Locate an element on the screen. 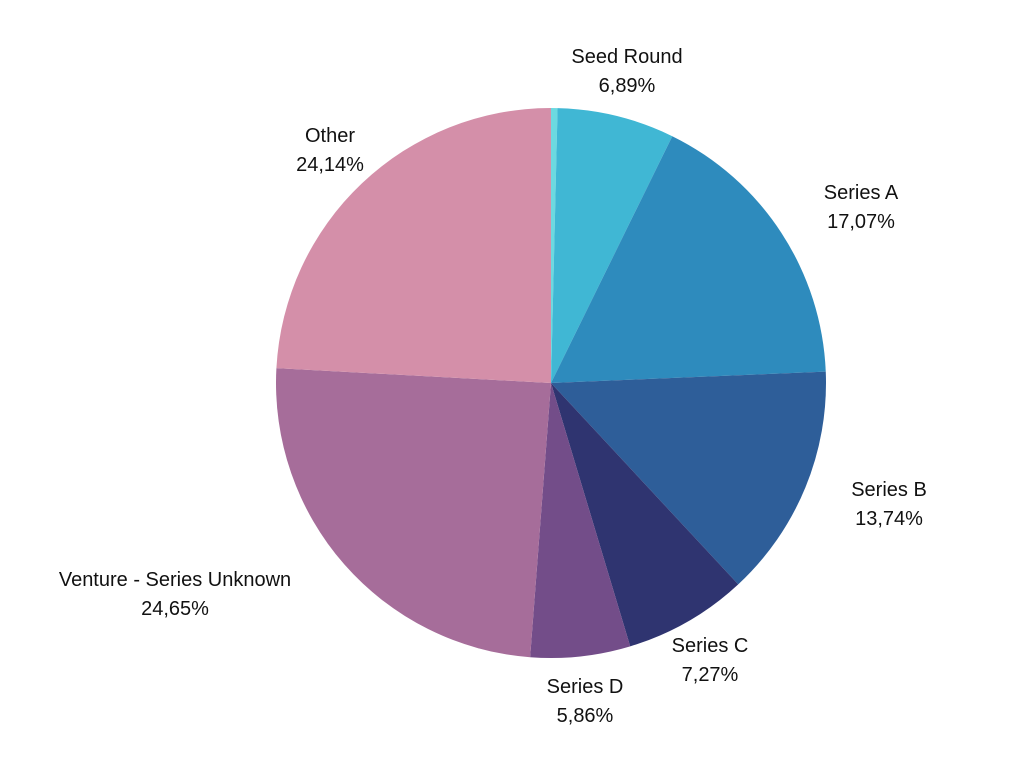 This screenshot has height=768, width=1024. slice-label: Series A 17,07% is located at coordinates (861, 208).